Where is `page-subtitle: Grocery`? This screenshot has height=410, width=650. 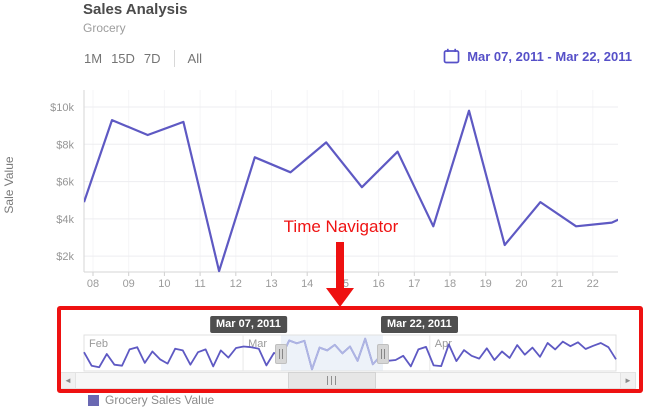
page-subtitle: Grocery is located at coordinates (104, 28).